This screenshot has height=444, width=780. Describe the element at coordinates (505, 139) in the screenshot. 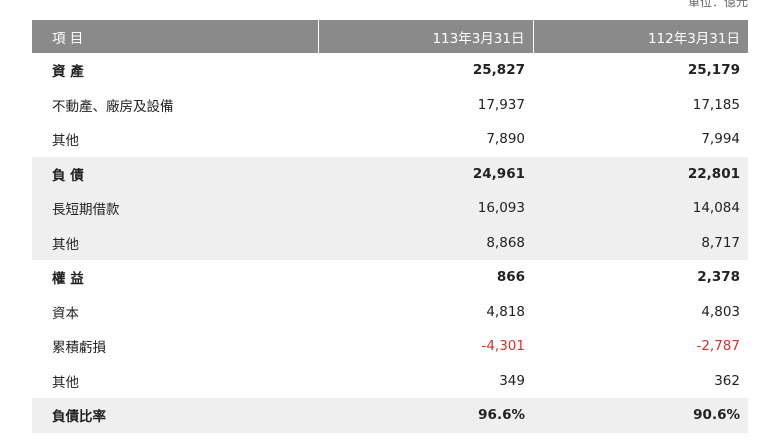

I see `value-cell: 7,890` at that location.